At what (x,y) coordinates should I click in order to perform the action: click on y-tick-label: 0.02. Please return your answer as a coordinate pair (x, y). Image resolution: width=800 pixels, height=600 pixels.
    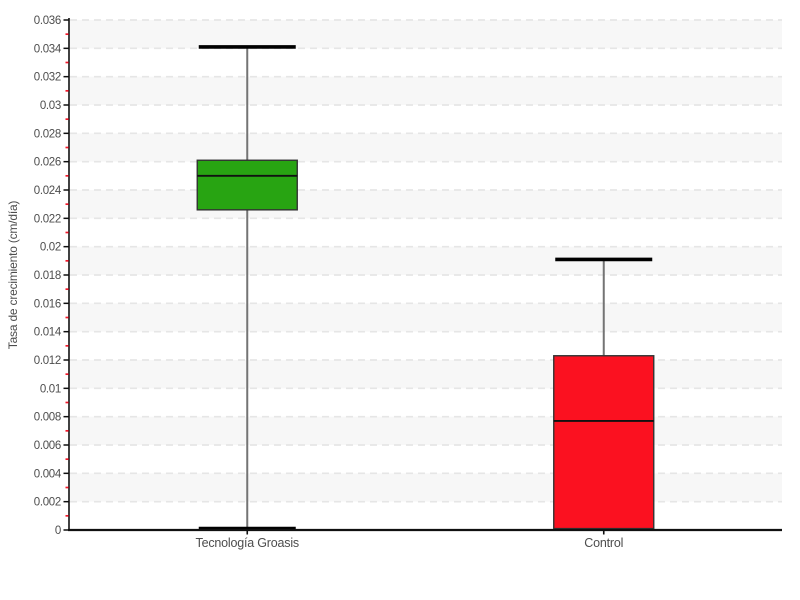
    Looking at the image, I should click on (50, 248).